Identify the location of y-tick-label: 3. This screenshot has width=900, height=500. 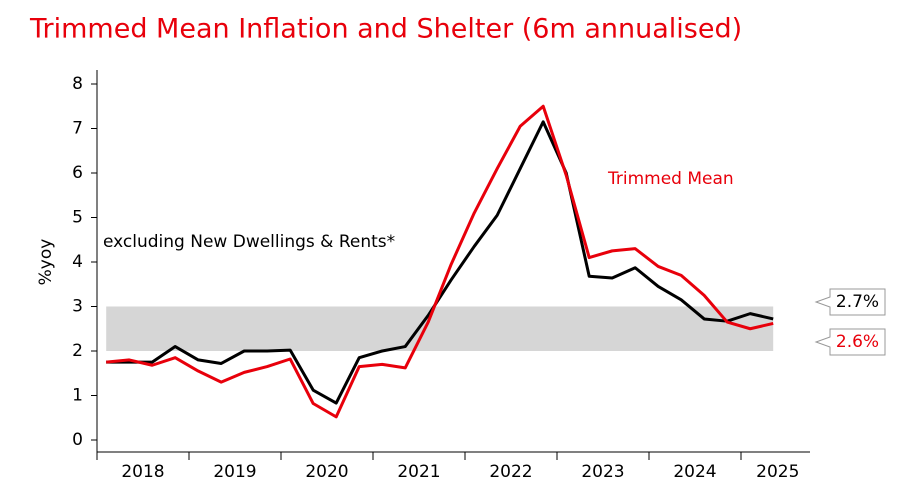
(77, 307).